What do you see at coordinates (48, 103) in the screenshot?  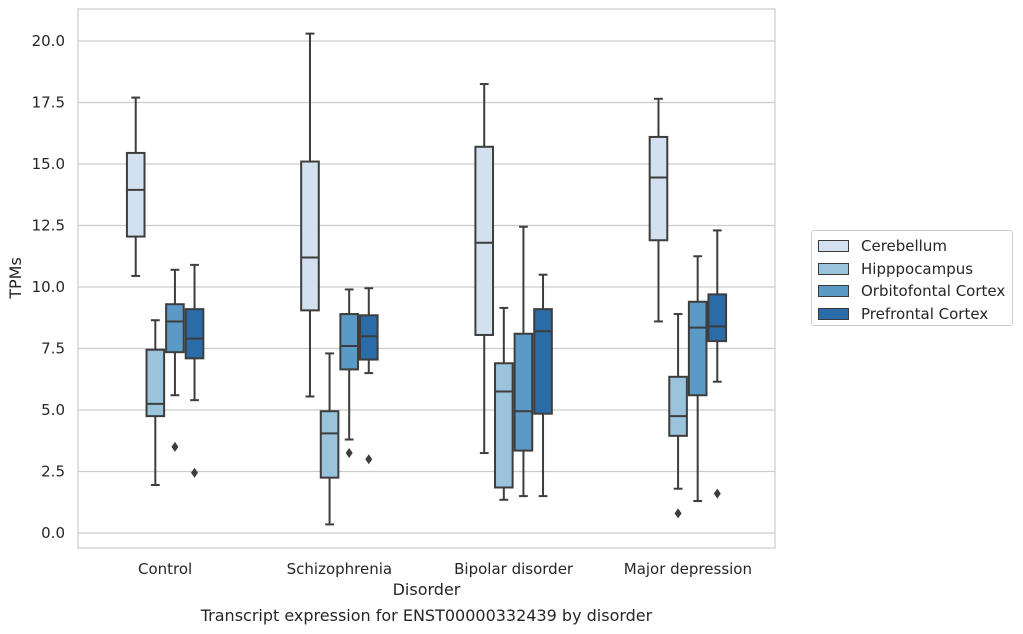 I see `y-tick-label: 17.5` at bounding box center [48, 103].